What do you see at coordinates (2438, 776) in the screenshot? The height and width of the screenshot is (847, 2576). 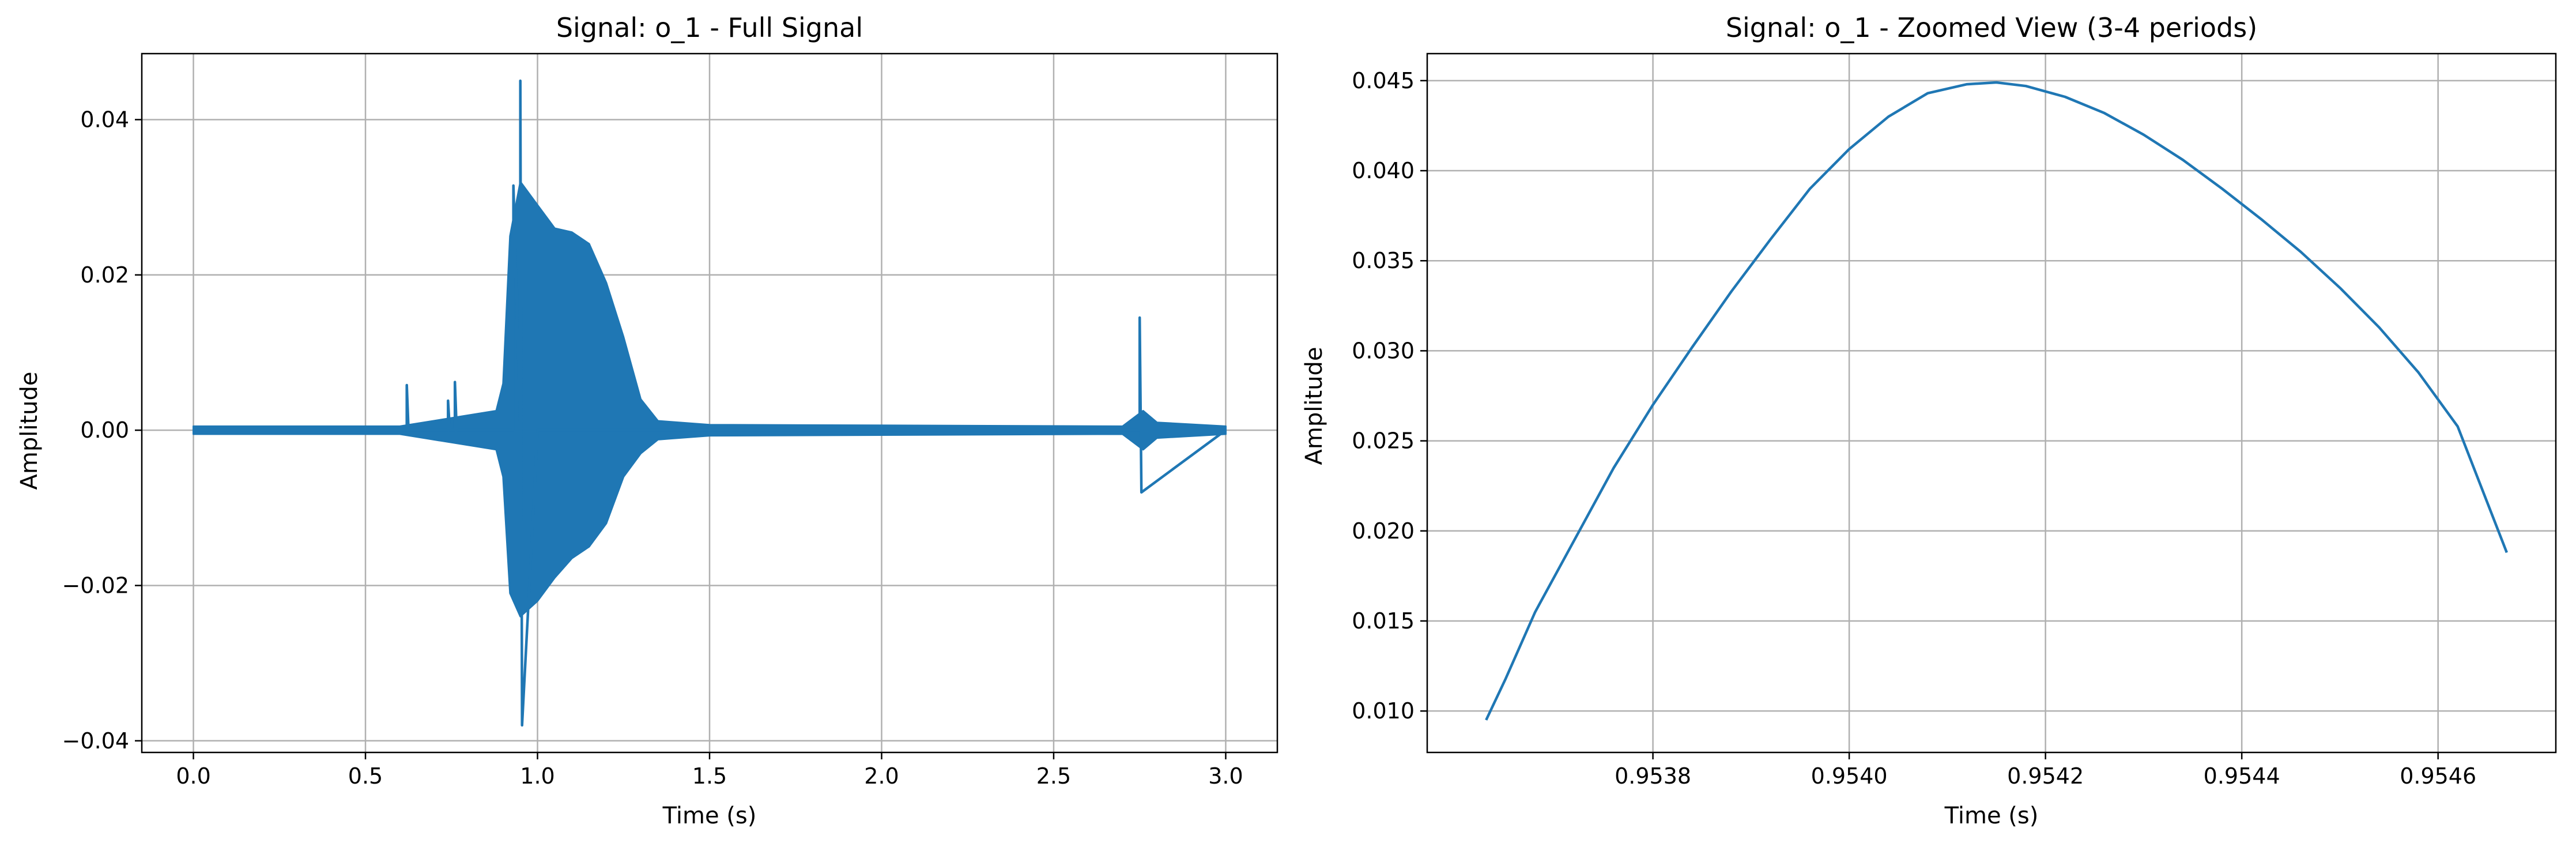 I see `x-tick-label: 0.9546` at bounding box center [2438, 776].